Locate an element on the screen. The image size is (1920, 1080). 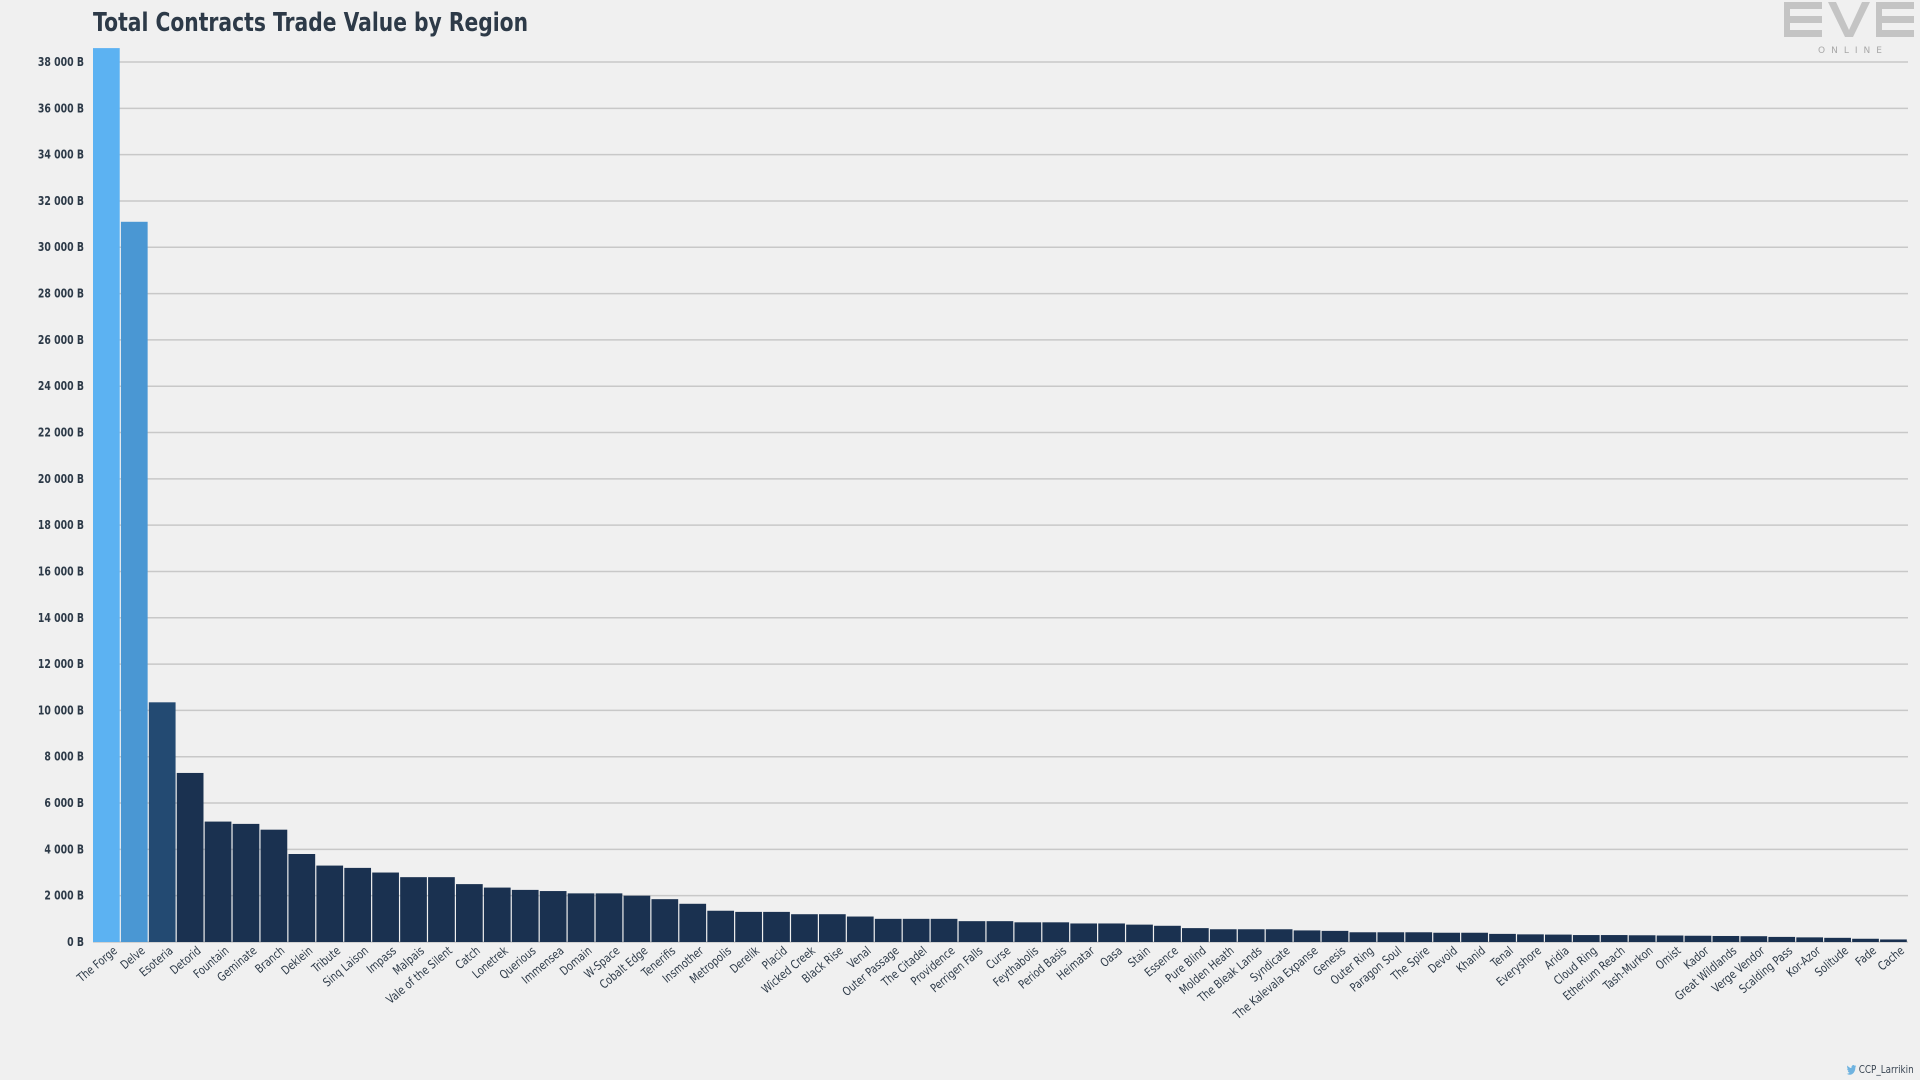
y-tick-label: 18 000 B is located at coordinates (61, 525).